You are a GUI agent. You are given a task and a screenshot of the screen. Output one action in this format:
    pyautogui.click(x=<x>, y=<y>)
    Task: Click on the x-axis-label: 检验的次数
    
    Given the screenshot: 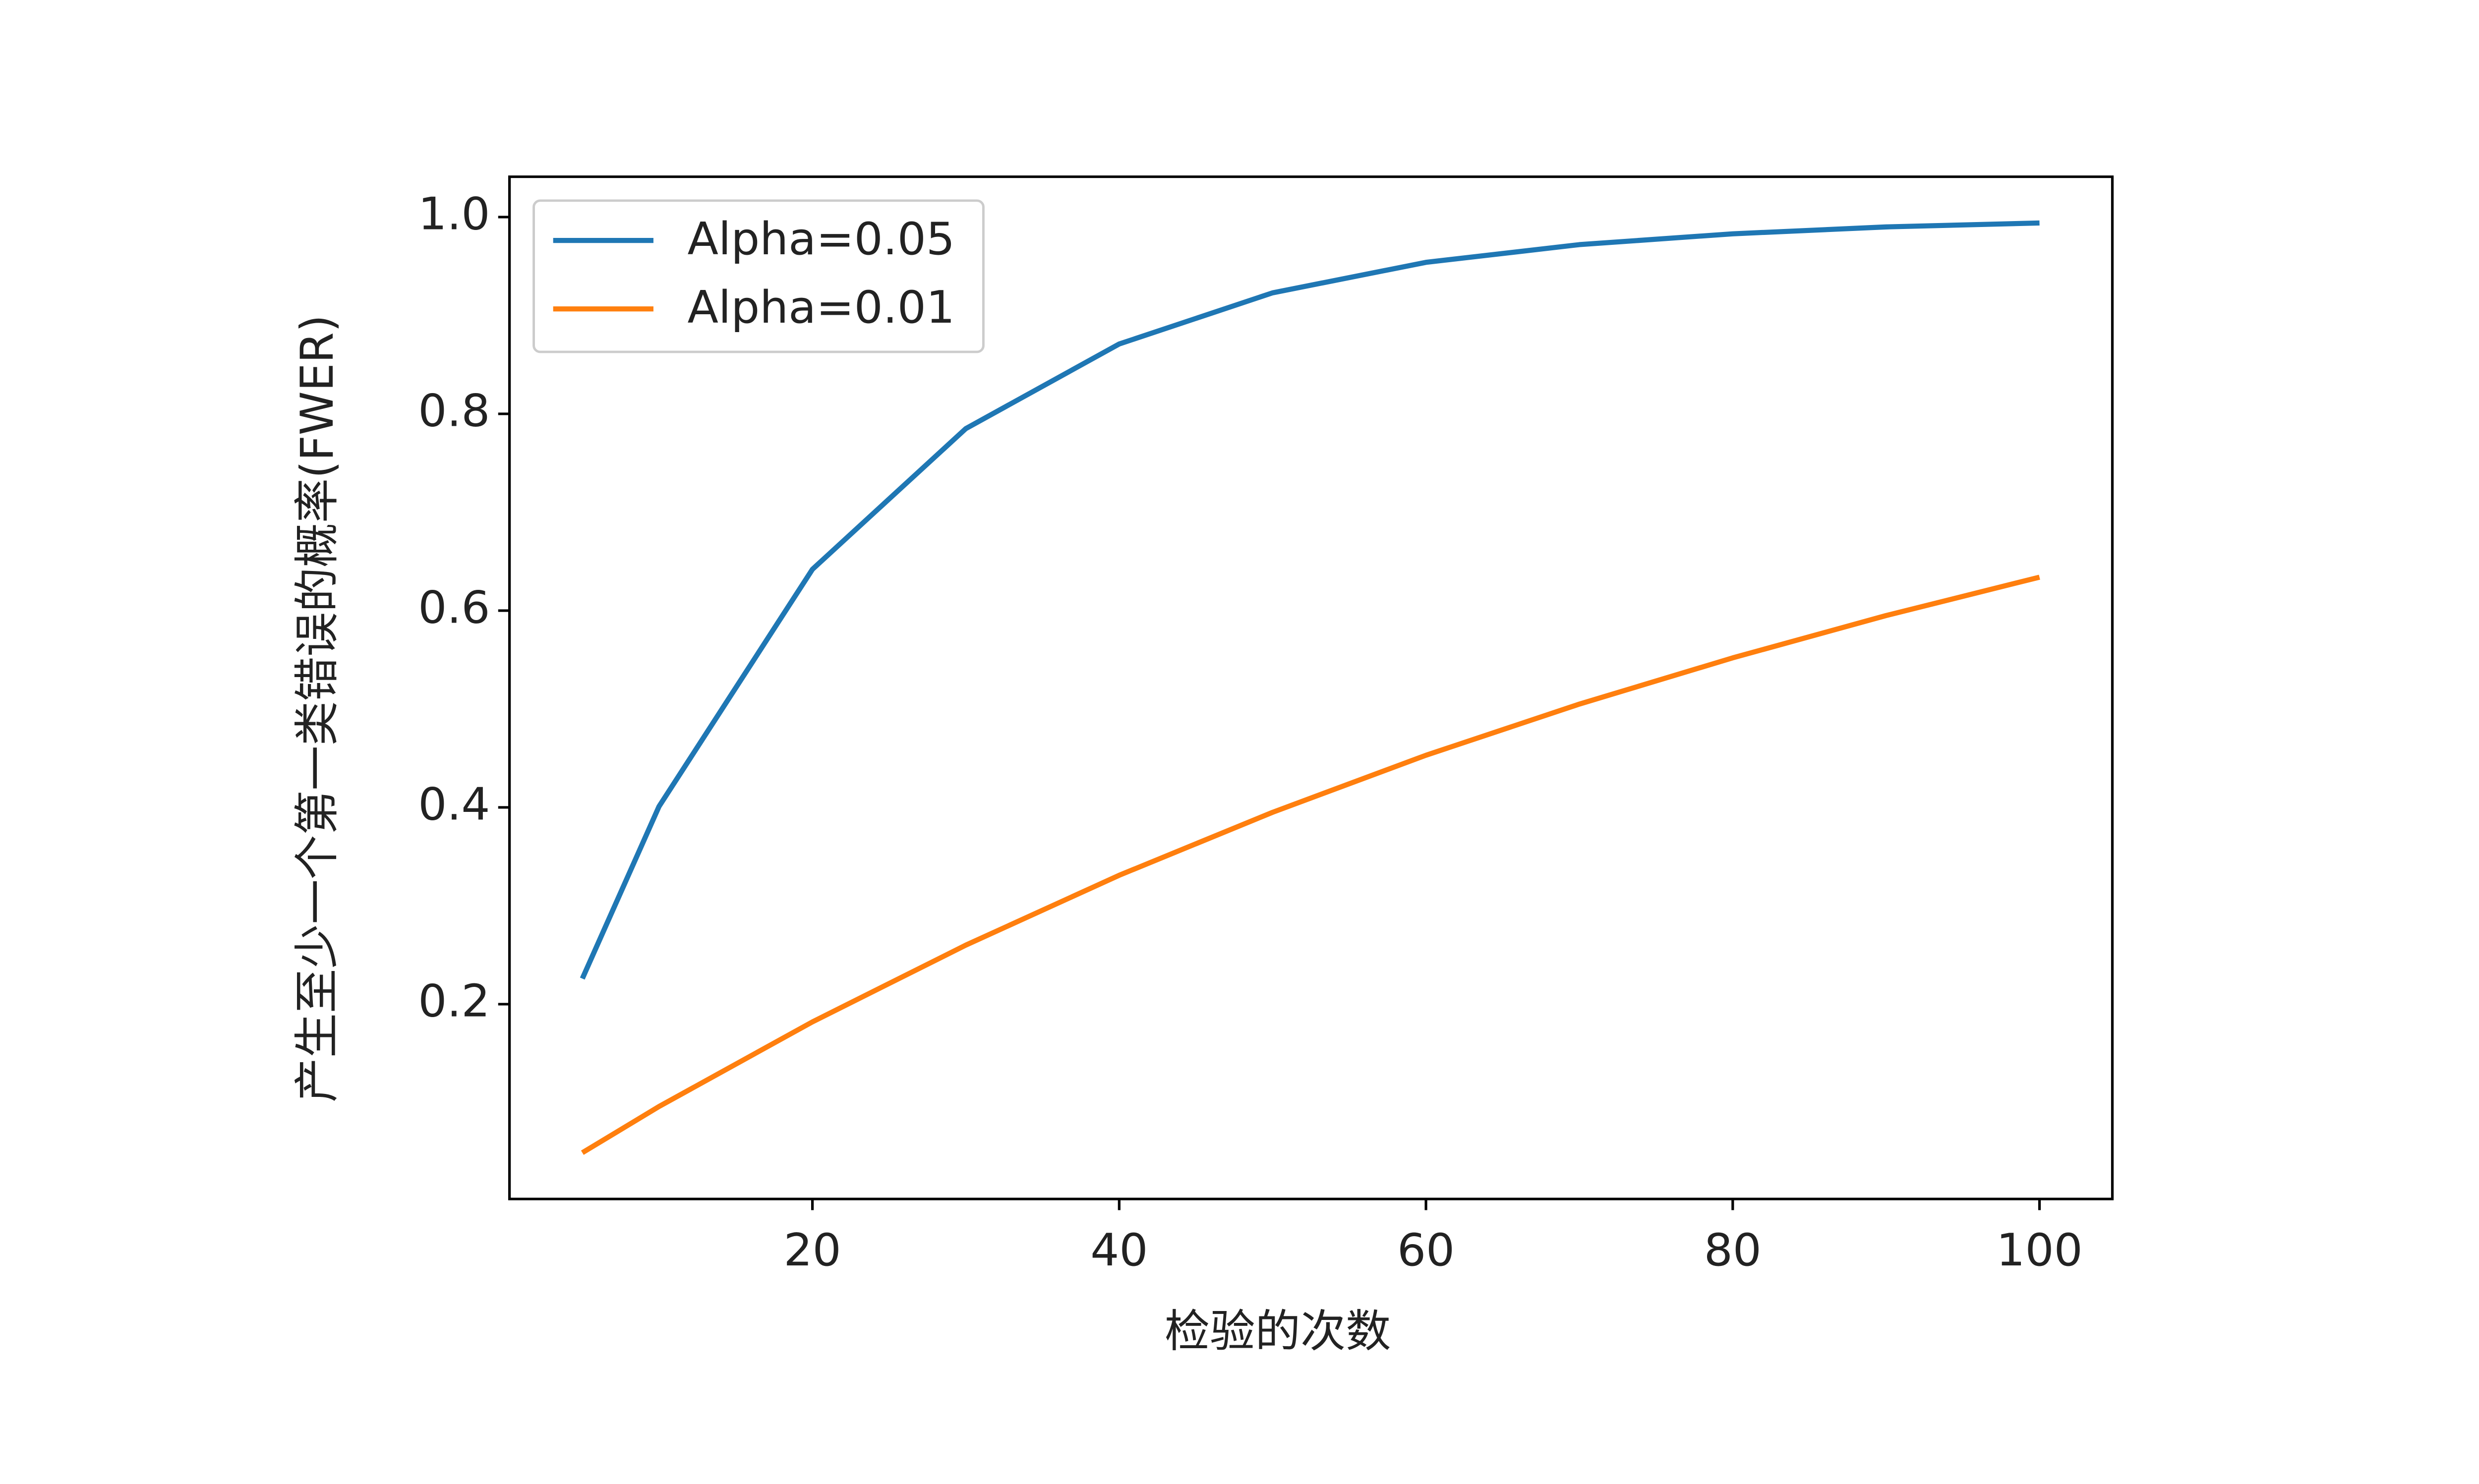 What is the action you would take?
    pyautogui.click(x=1278, y=1331)
    